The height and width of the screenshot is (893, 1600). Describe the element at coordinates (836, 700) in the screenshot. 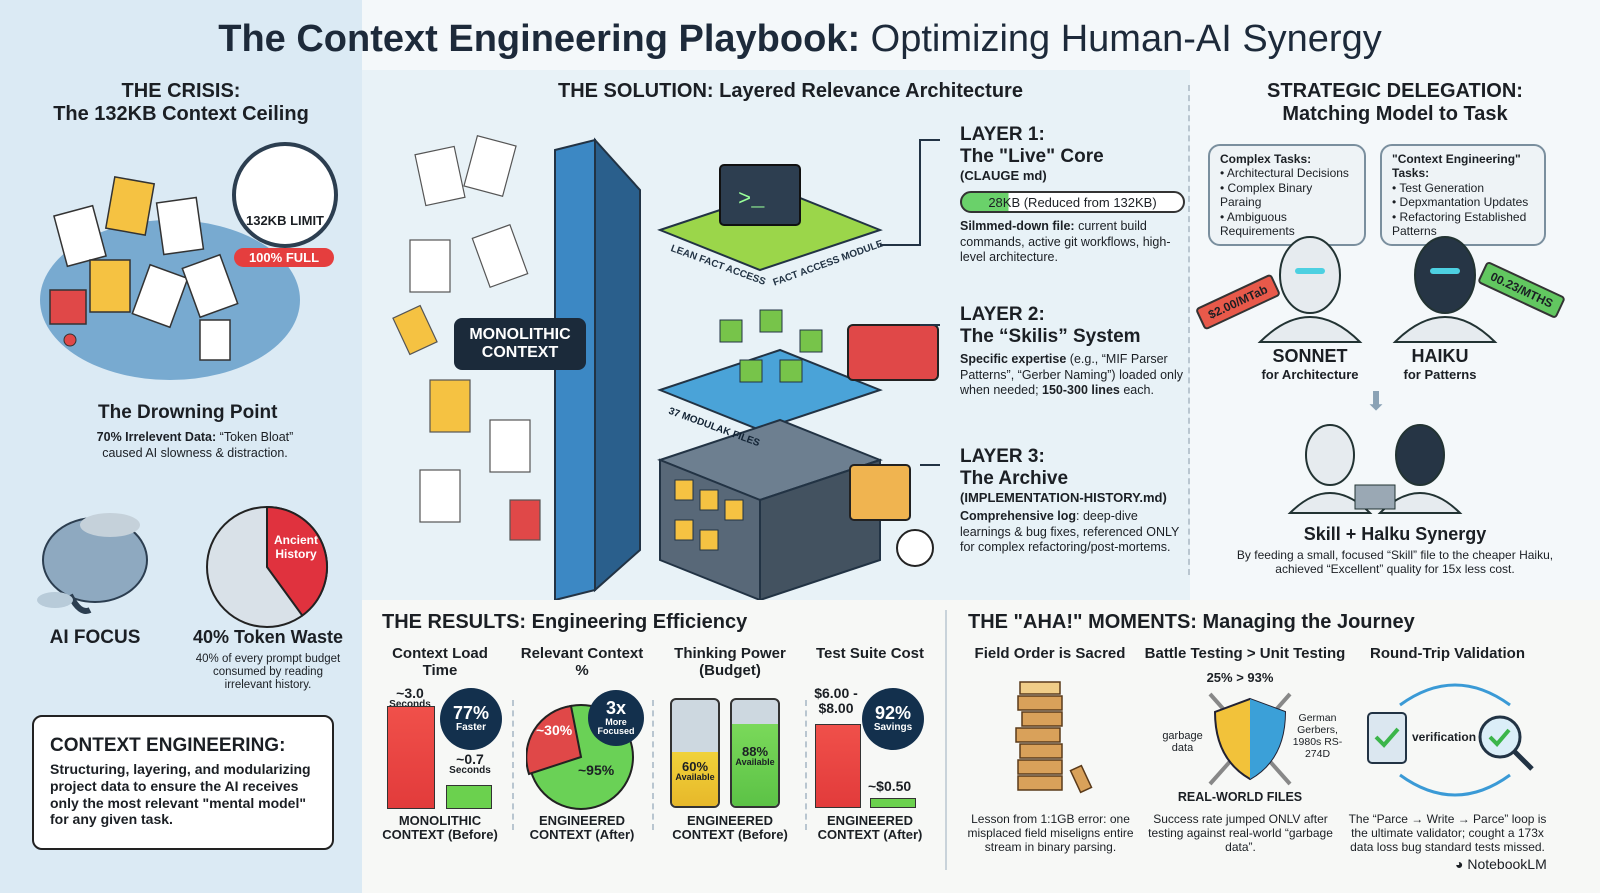

I see `cost-before: $6.00 - $8.00` at that location.